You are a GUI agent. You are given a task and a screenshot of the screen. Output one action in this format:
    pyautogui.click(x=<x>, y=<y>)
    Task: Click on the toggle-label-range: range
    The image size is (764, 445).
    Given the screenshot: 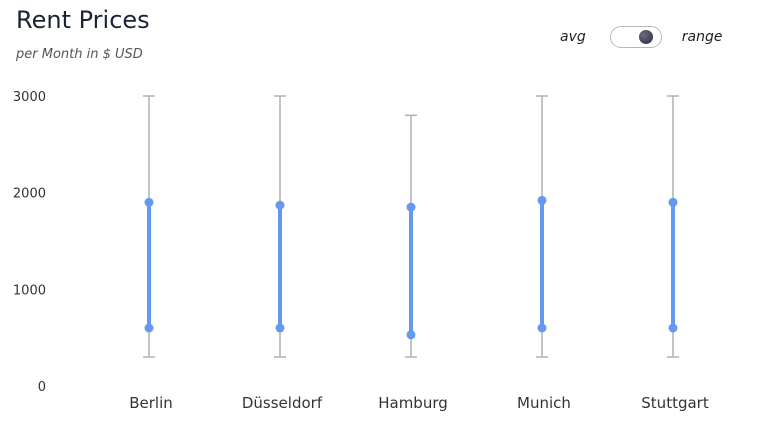 What is the action you would take?
    pyautogui.click(x=702, y=37)
    